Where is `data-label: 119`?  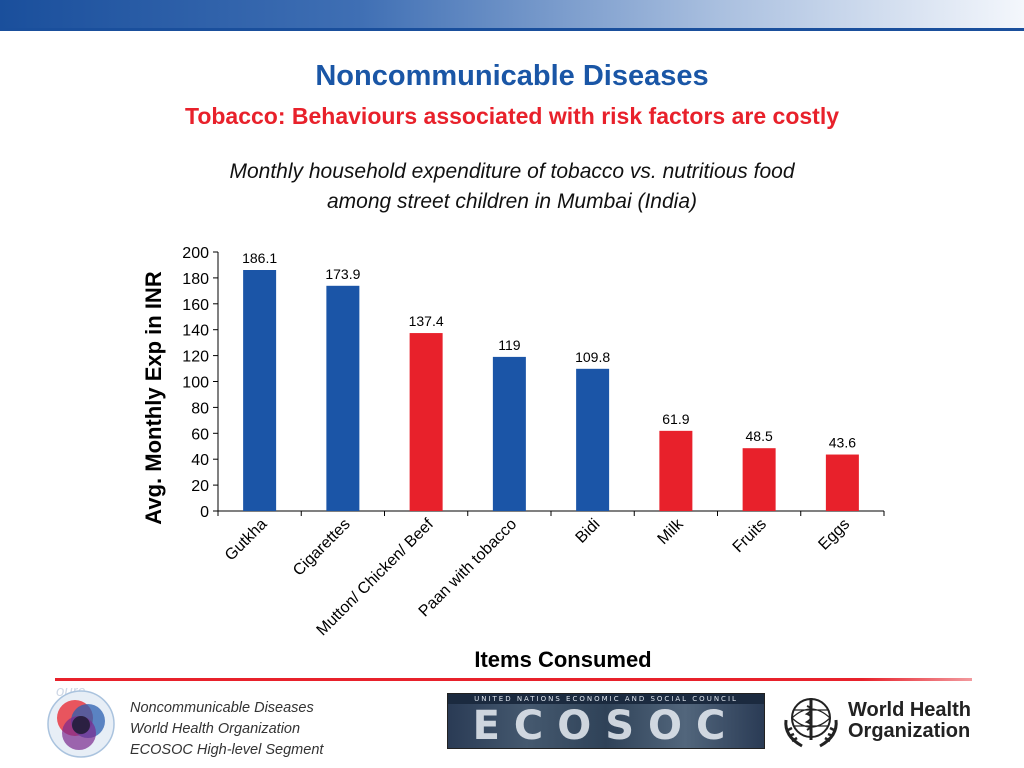
data-label: 119 is located at coordinates (509, 345).